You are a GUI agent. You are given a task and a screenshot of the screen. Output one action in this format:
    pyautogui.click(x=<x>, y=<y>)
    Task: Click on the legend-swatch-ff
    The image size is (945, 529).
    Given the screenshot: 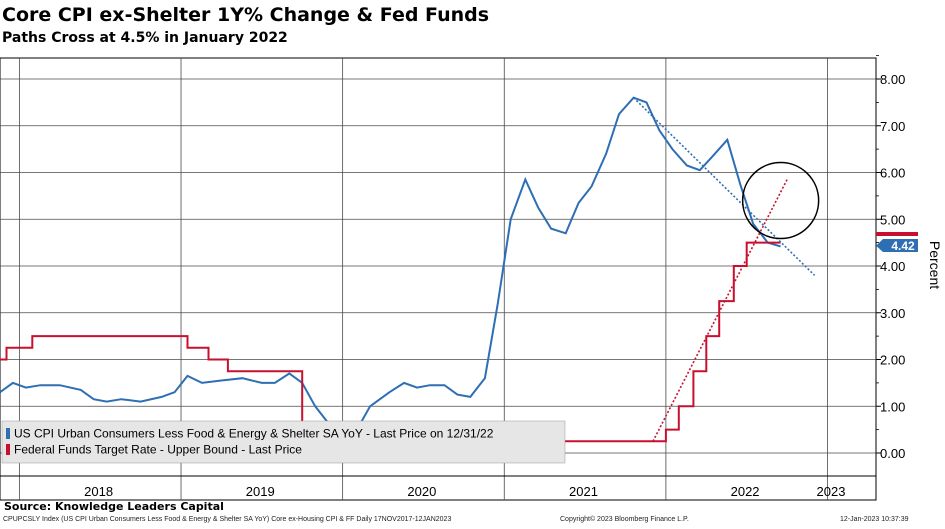 What is the action you would take?
    pyautogui.click(x=8, y=449)
    